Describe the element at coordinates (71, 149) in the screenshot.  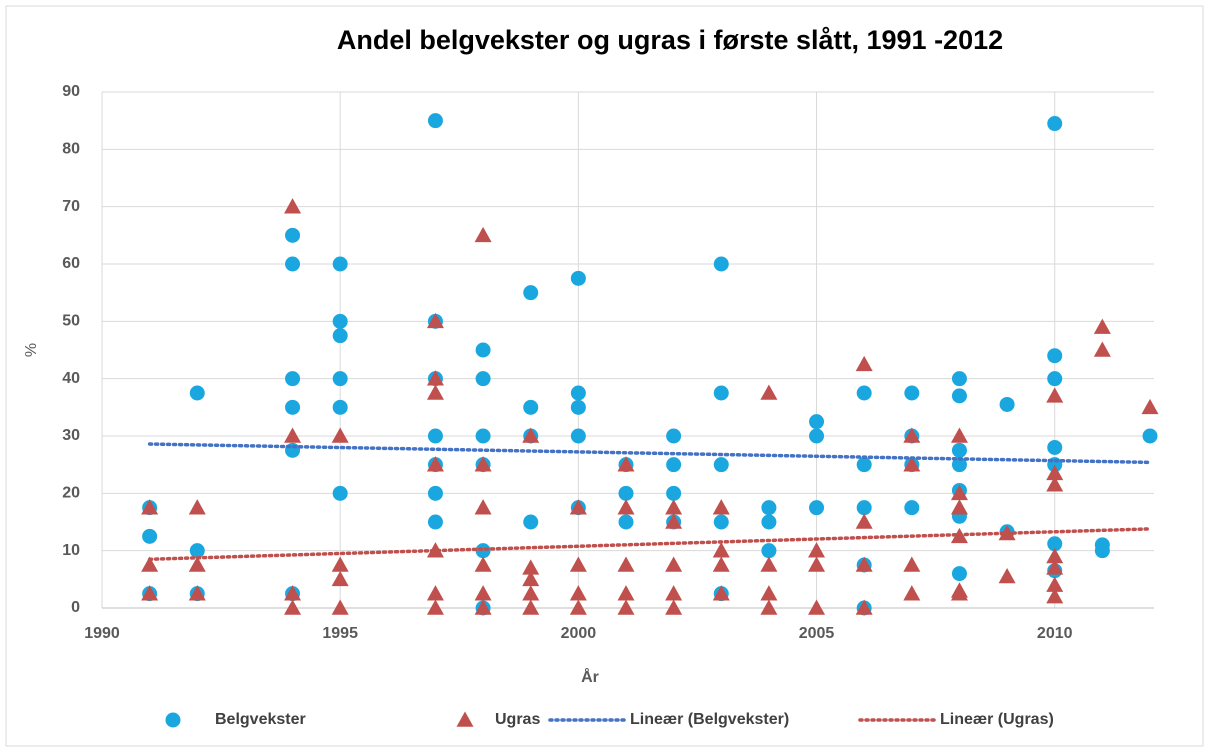
I see `y-tick-label: 80` at that location.